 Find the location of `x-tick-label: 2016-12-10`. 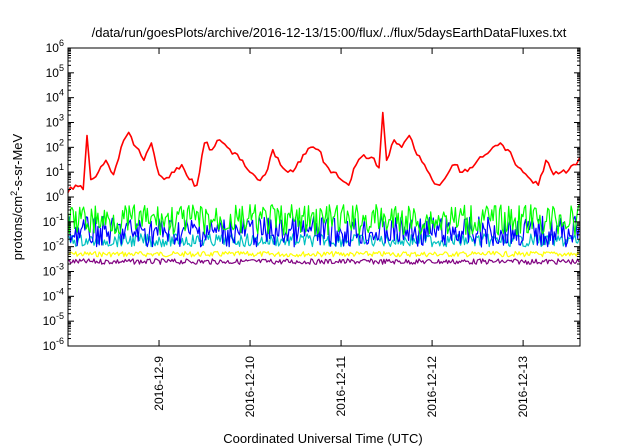

x-tick-label: 2016-12-10 is located at coordinates (250, 387).